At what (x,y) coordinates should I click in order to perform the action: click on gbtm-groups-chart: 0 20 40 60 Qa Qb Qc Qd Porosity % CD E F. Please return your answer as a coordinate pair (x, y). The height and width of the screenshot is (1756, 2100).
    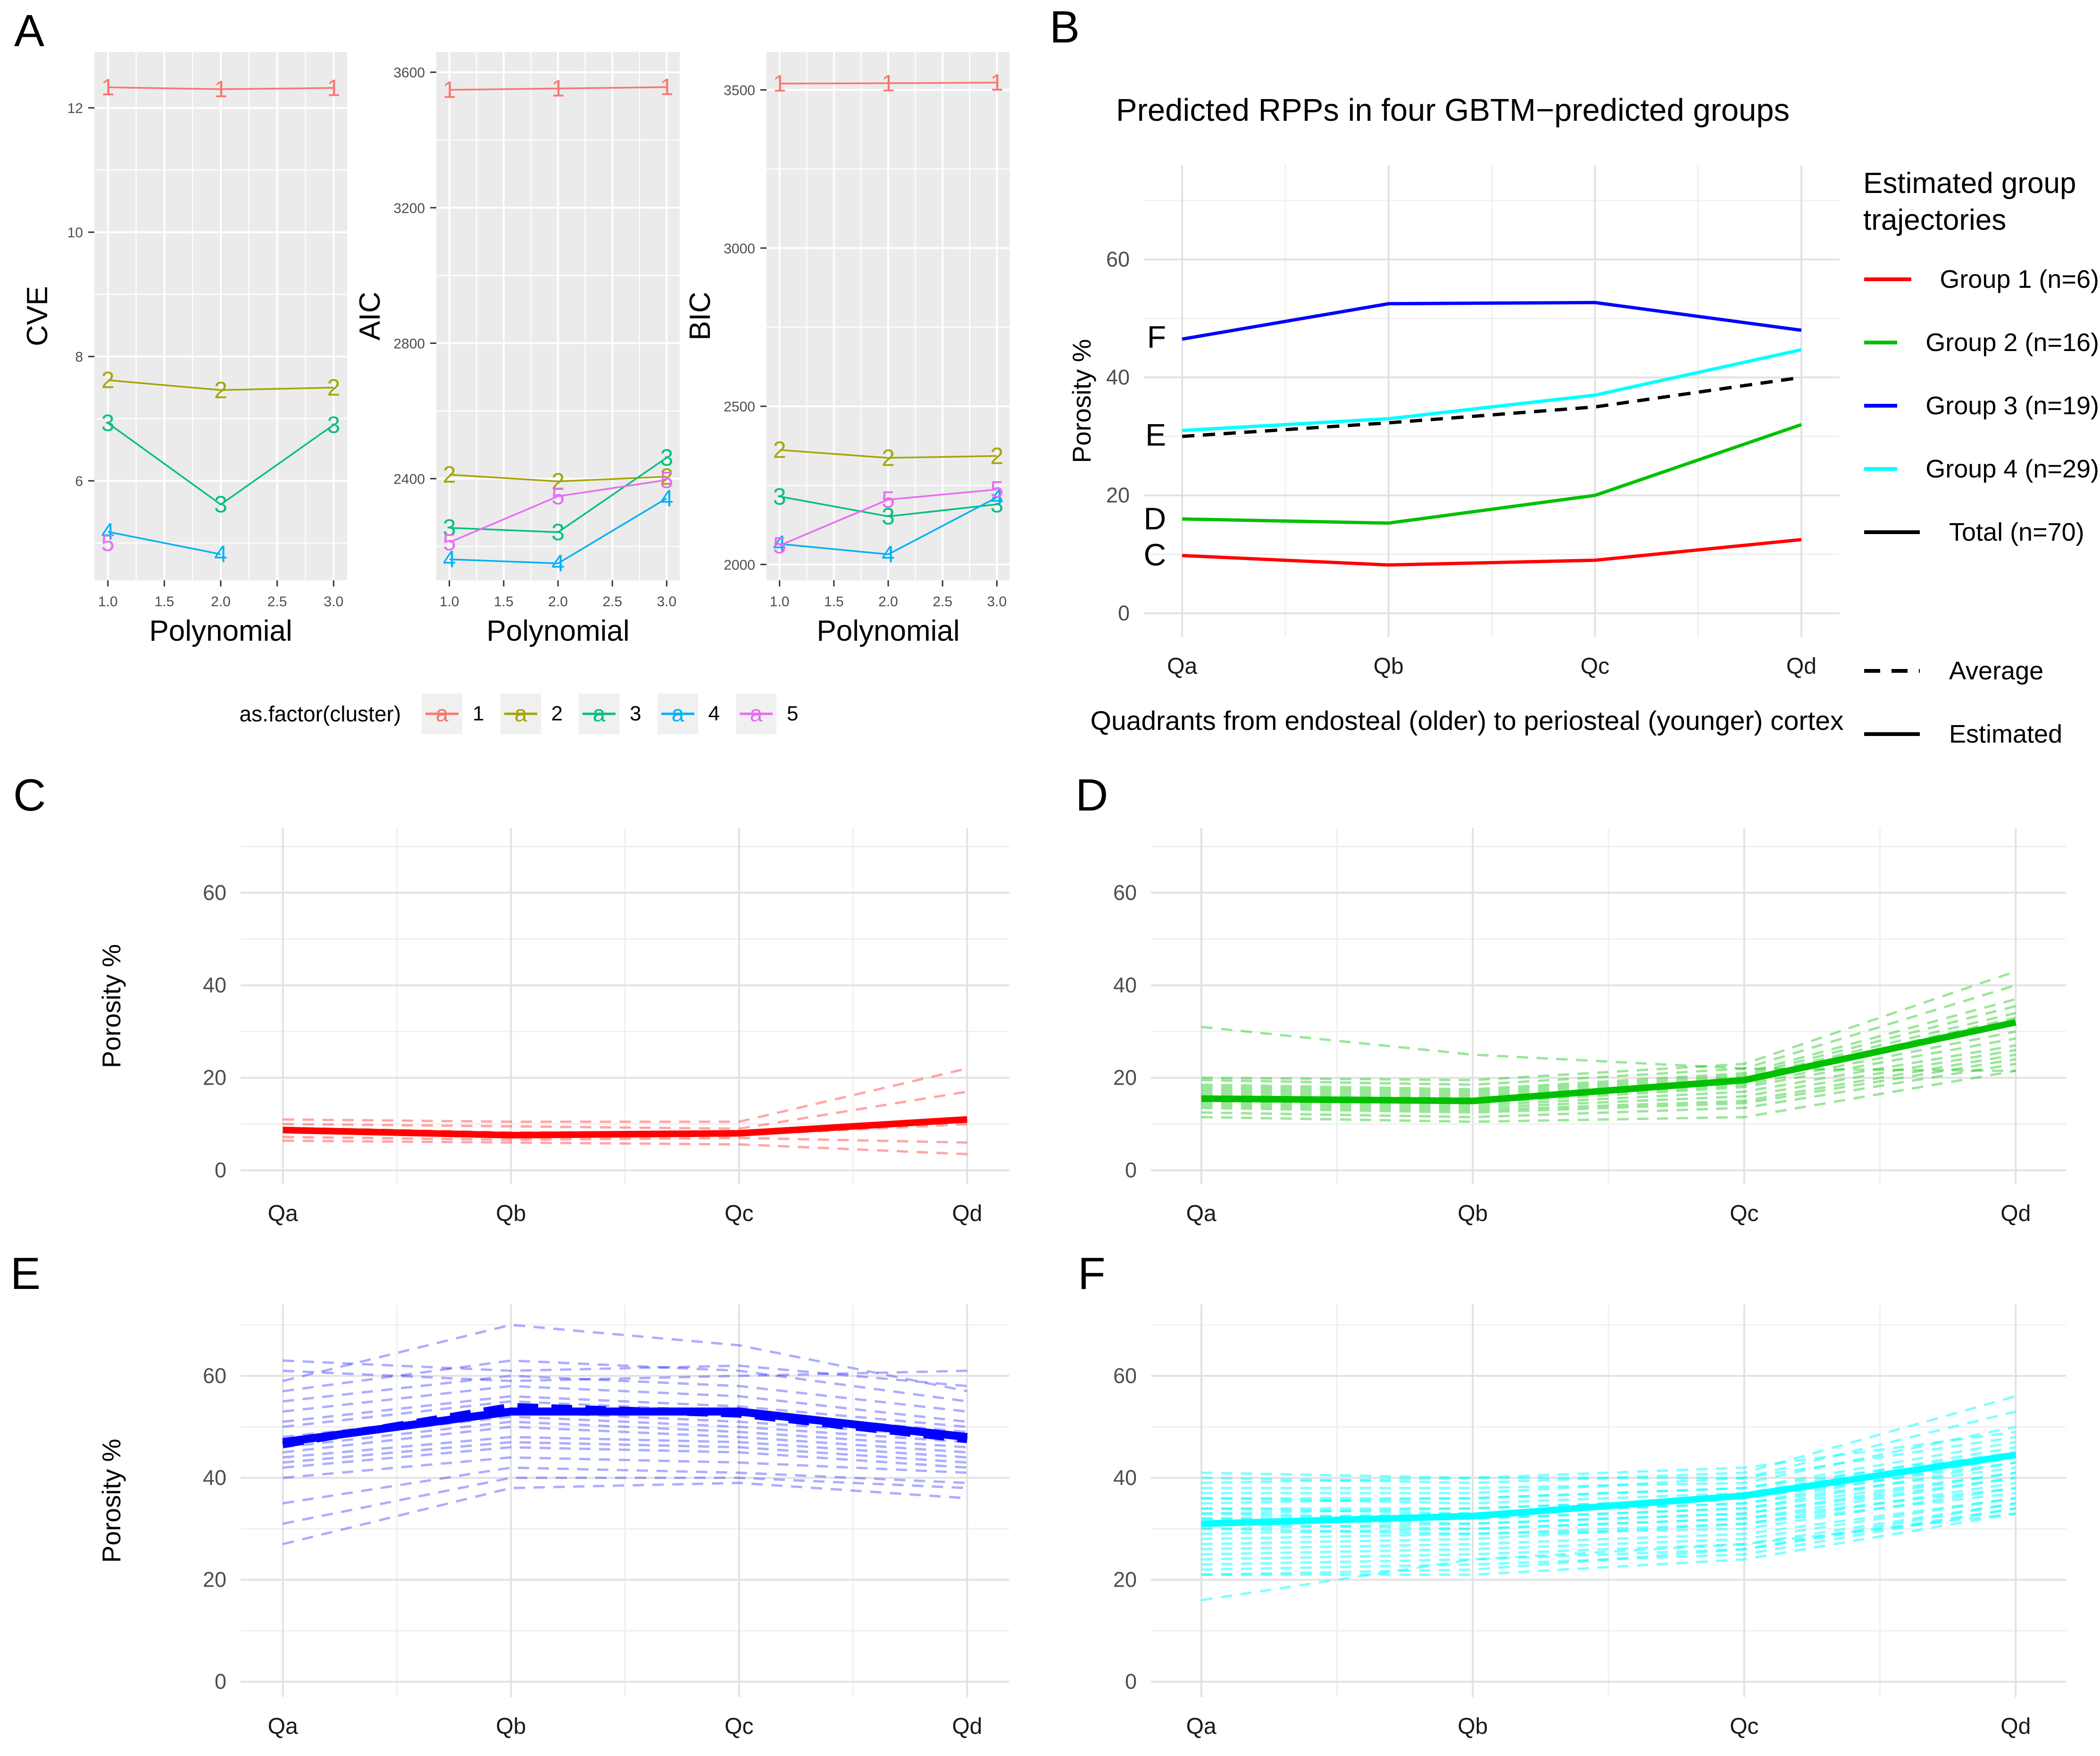
    Looking at the image, I should click on (1453, 422).